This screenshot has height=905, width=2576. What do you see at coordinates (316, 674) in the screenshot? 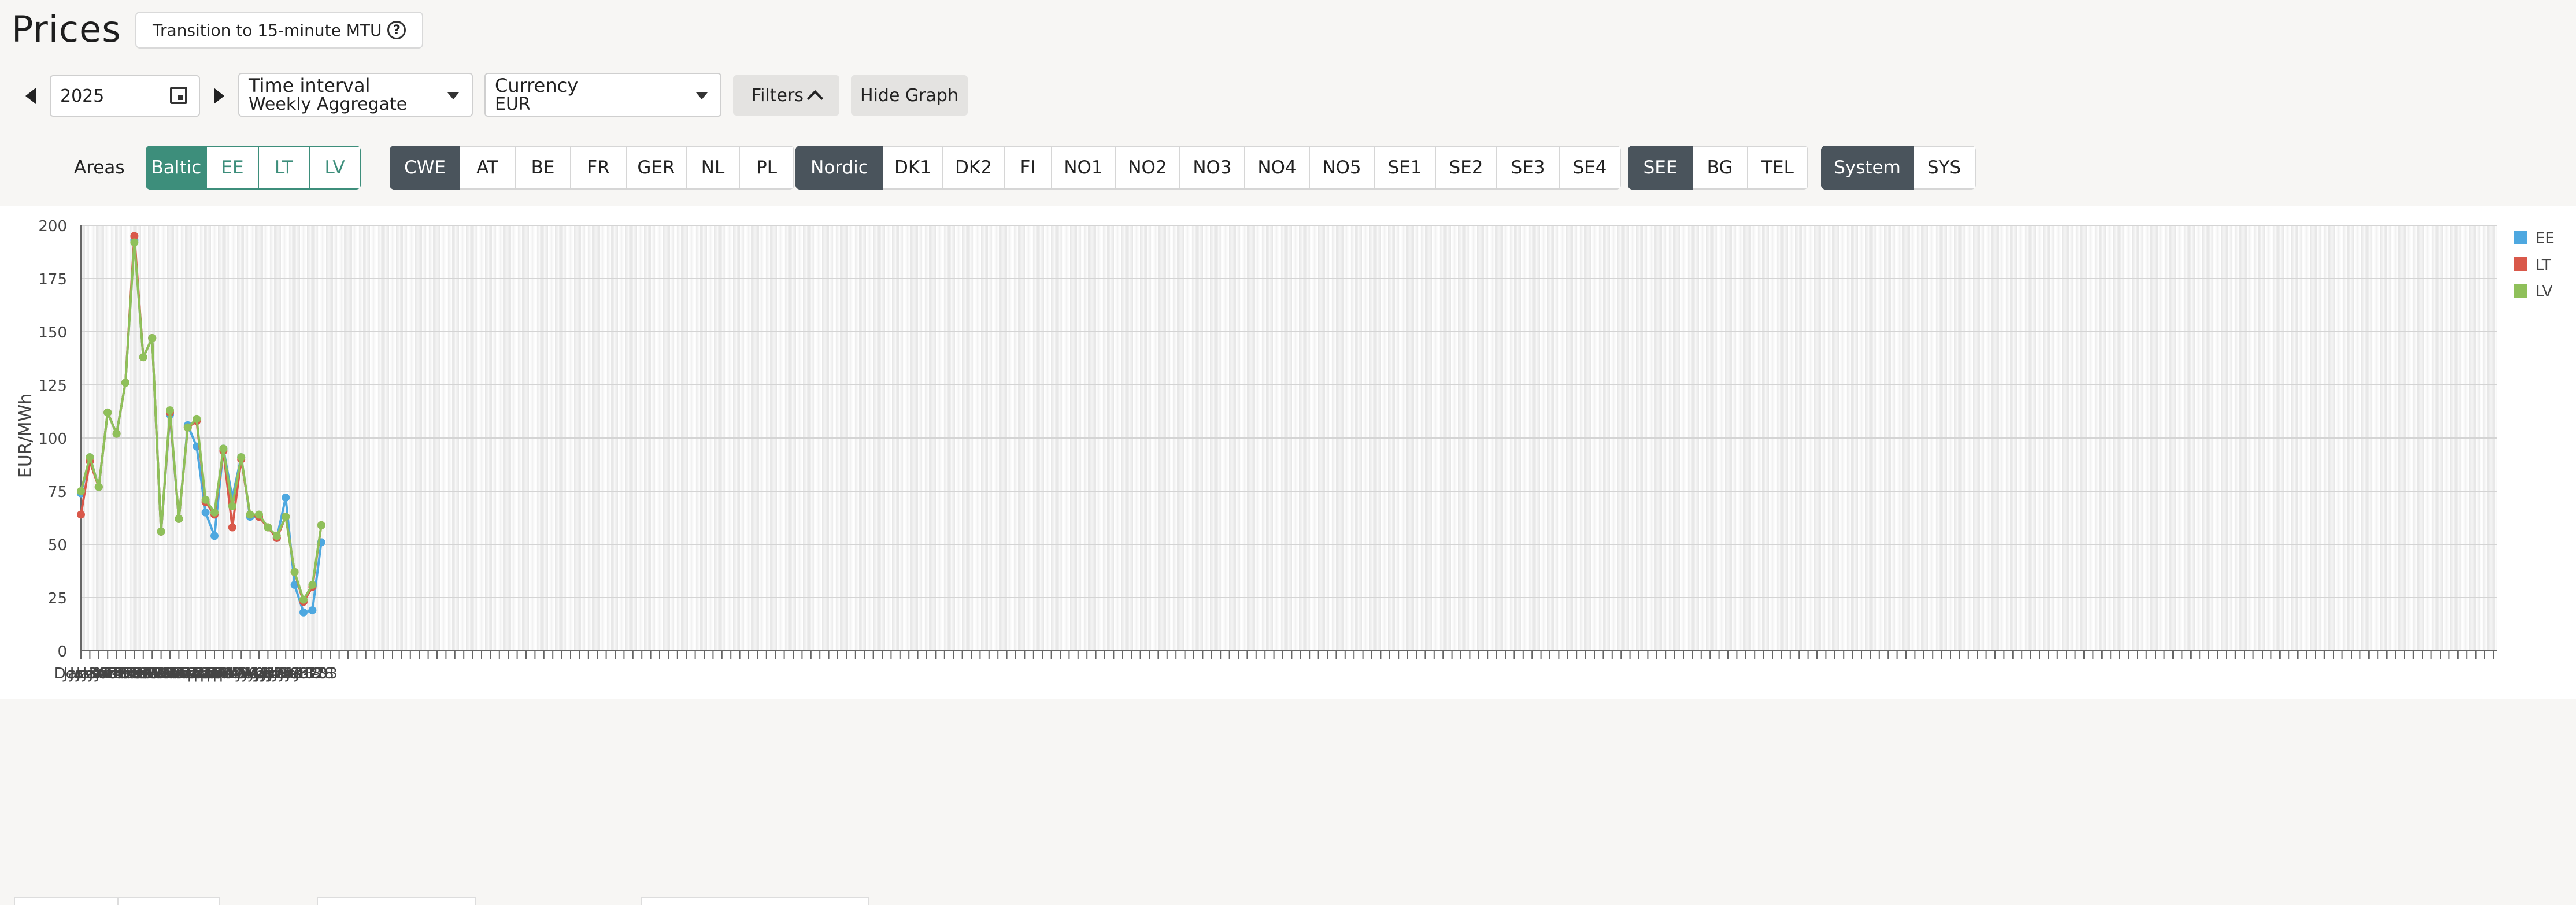
I see `x-tick-label: Jul-03` at bounding box center [316, 674].